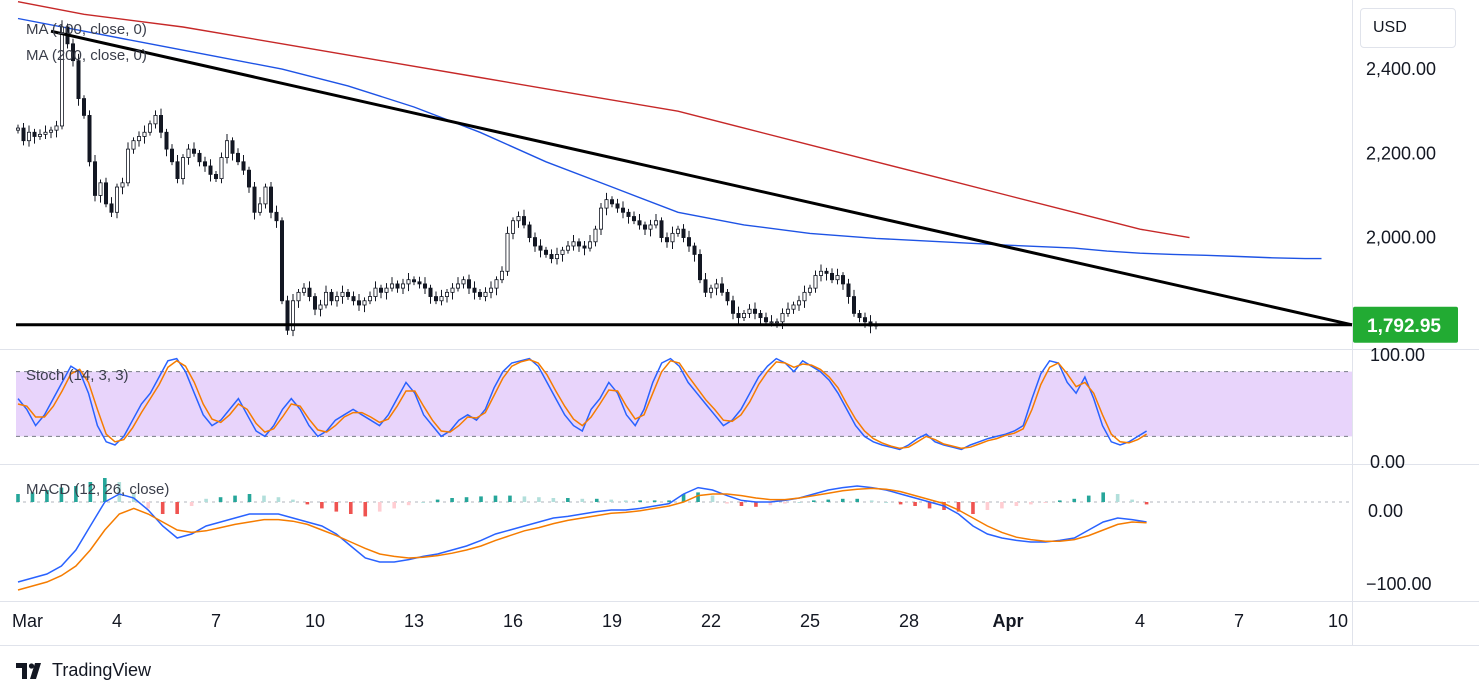 The width and height of the screenshot is (1479, 698). Describe the element at coordinates (1405, 324) in the screenshot. I see `last-price-tag` at that location.